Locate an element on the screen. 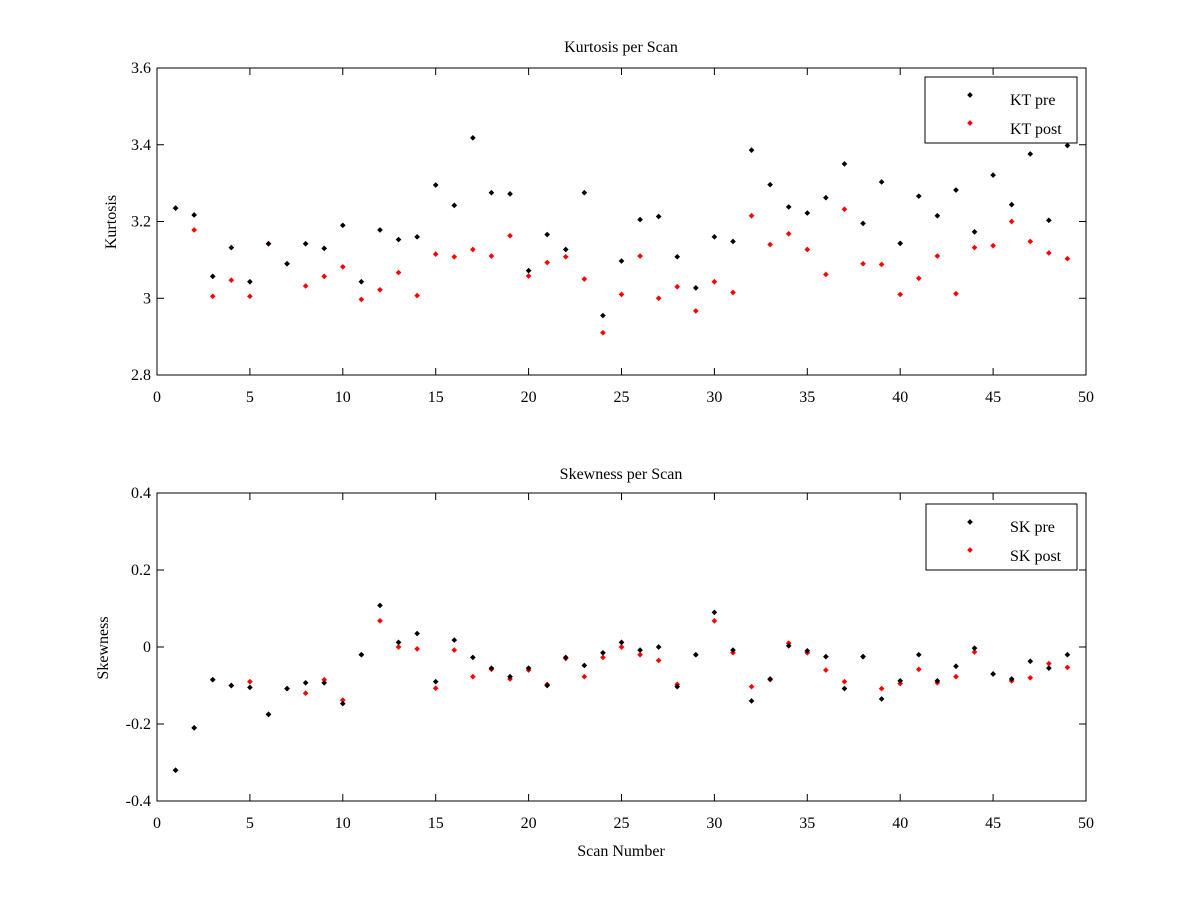  skewness-xtick-label: 15 is located at coordinates (436, 823).